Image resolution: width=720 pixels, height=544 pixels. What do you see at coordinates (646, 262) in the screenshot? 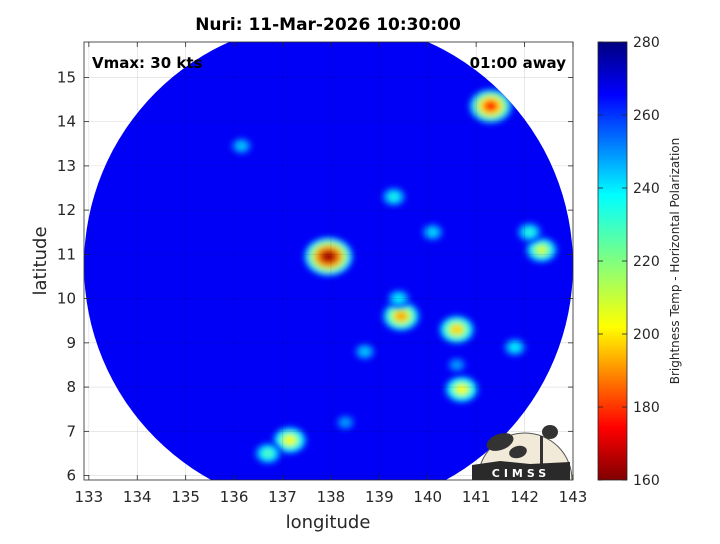
I see `colorbar-tick-label: 220` at bounding box center [646, 262].